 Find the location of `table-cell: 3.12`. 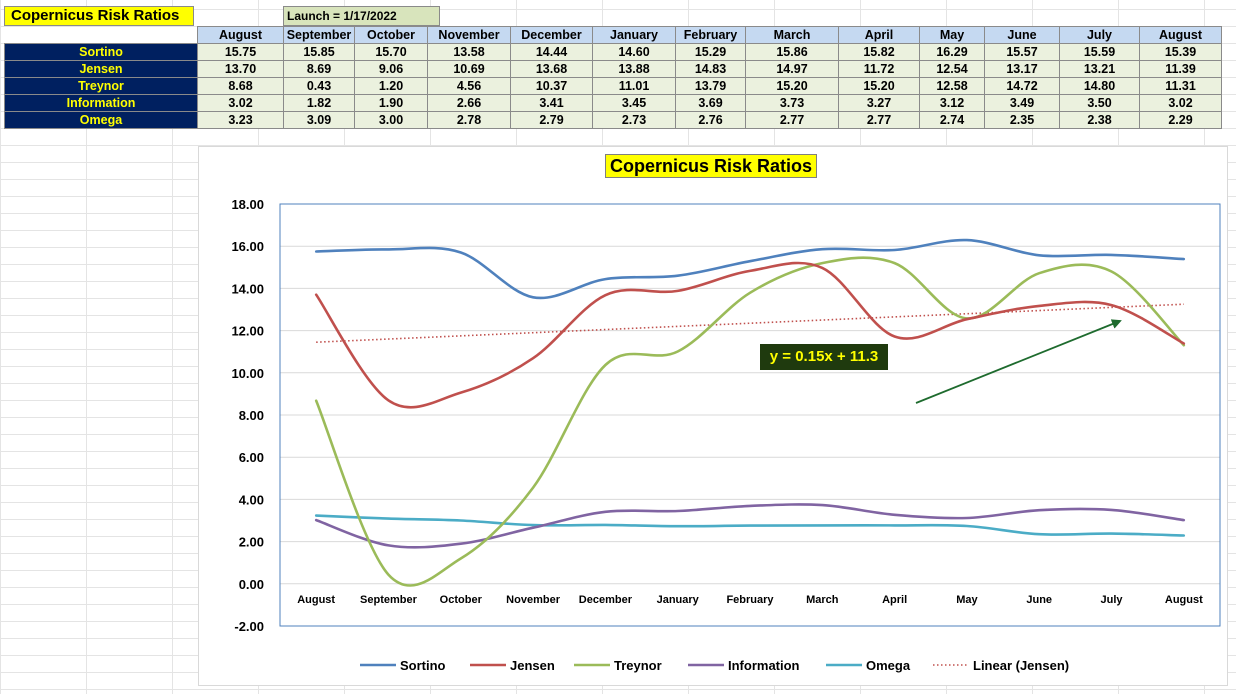

table-cell: 3.12 is located at coordinates (952, 103).